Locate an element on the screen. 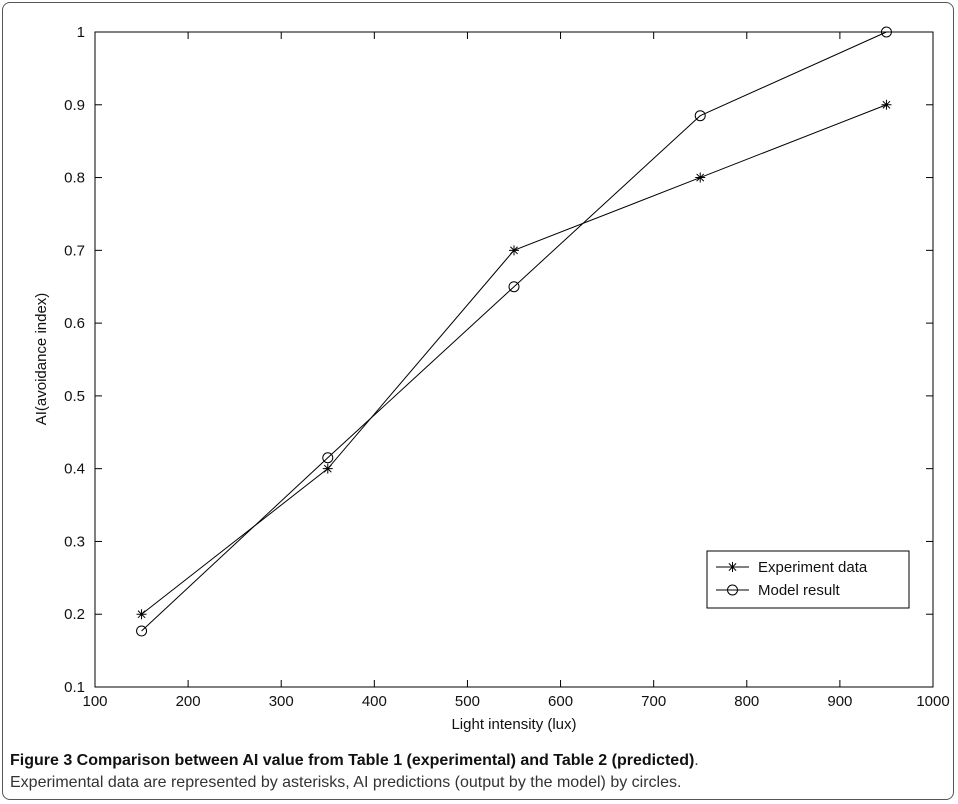 The image size is (958, 804). y-tick-label: 0.5 is located at coordinates (74, 396).